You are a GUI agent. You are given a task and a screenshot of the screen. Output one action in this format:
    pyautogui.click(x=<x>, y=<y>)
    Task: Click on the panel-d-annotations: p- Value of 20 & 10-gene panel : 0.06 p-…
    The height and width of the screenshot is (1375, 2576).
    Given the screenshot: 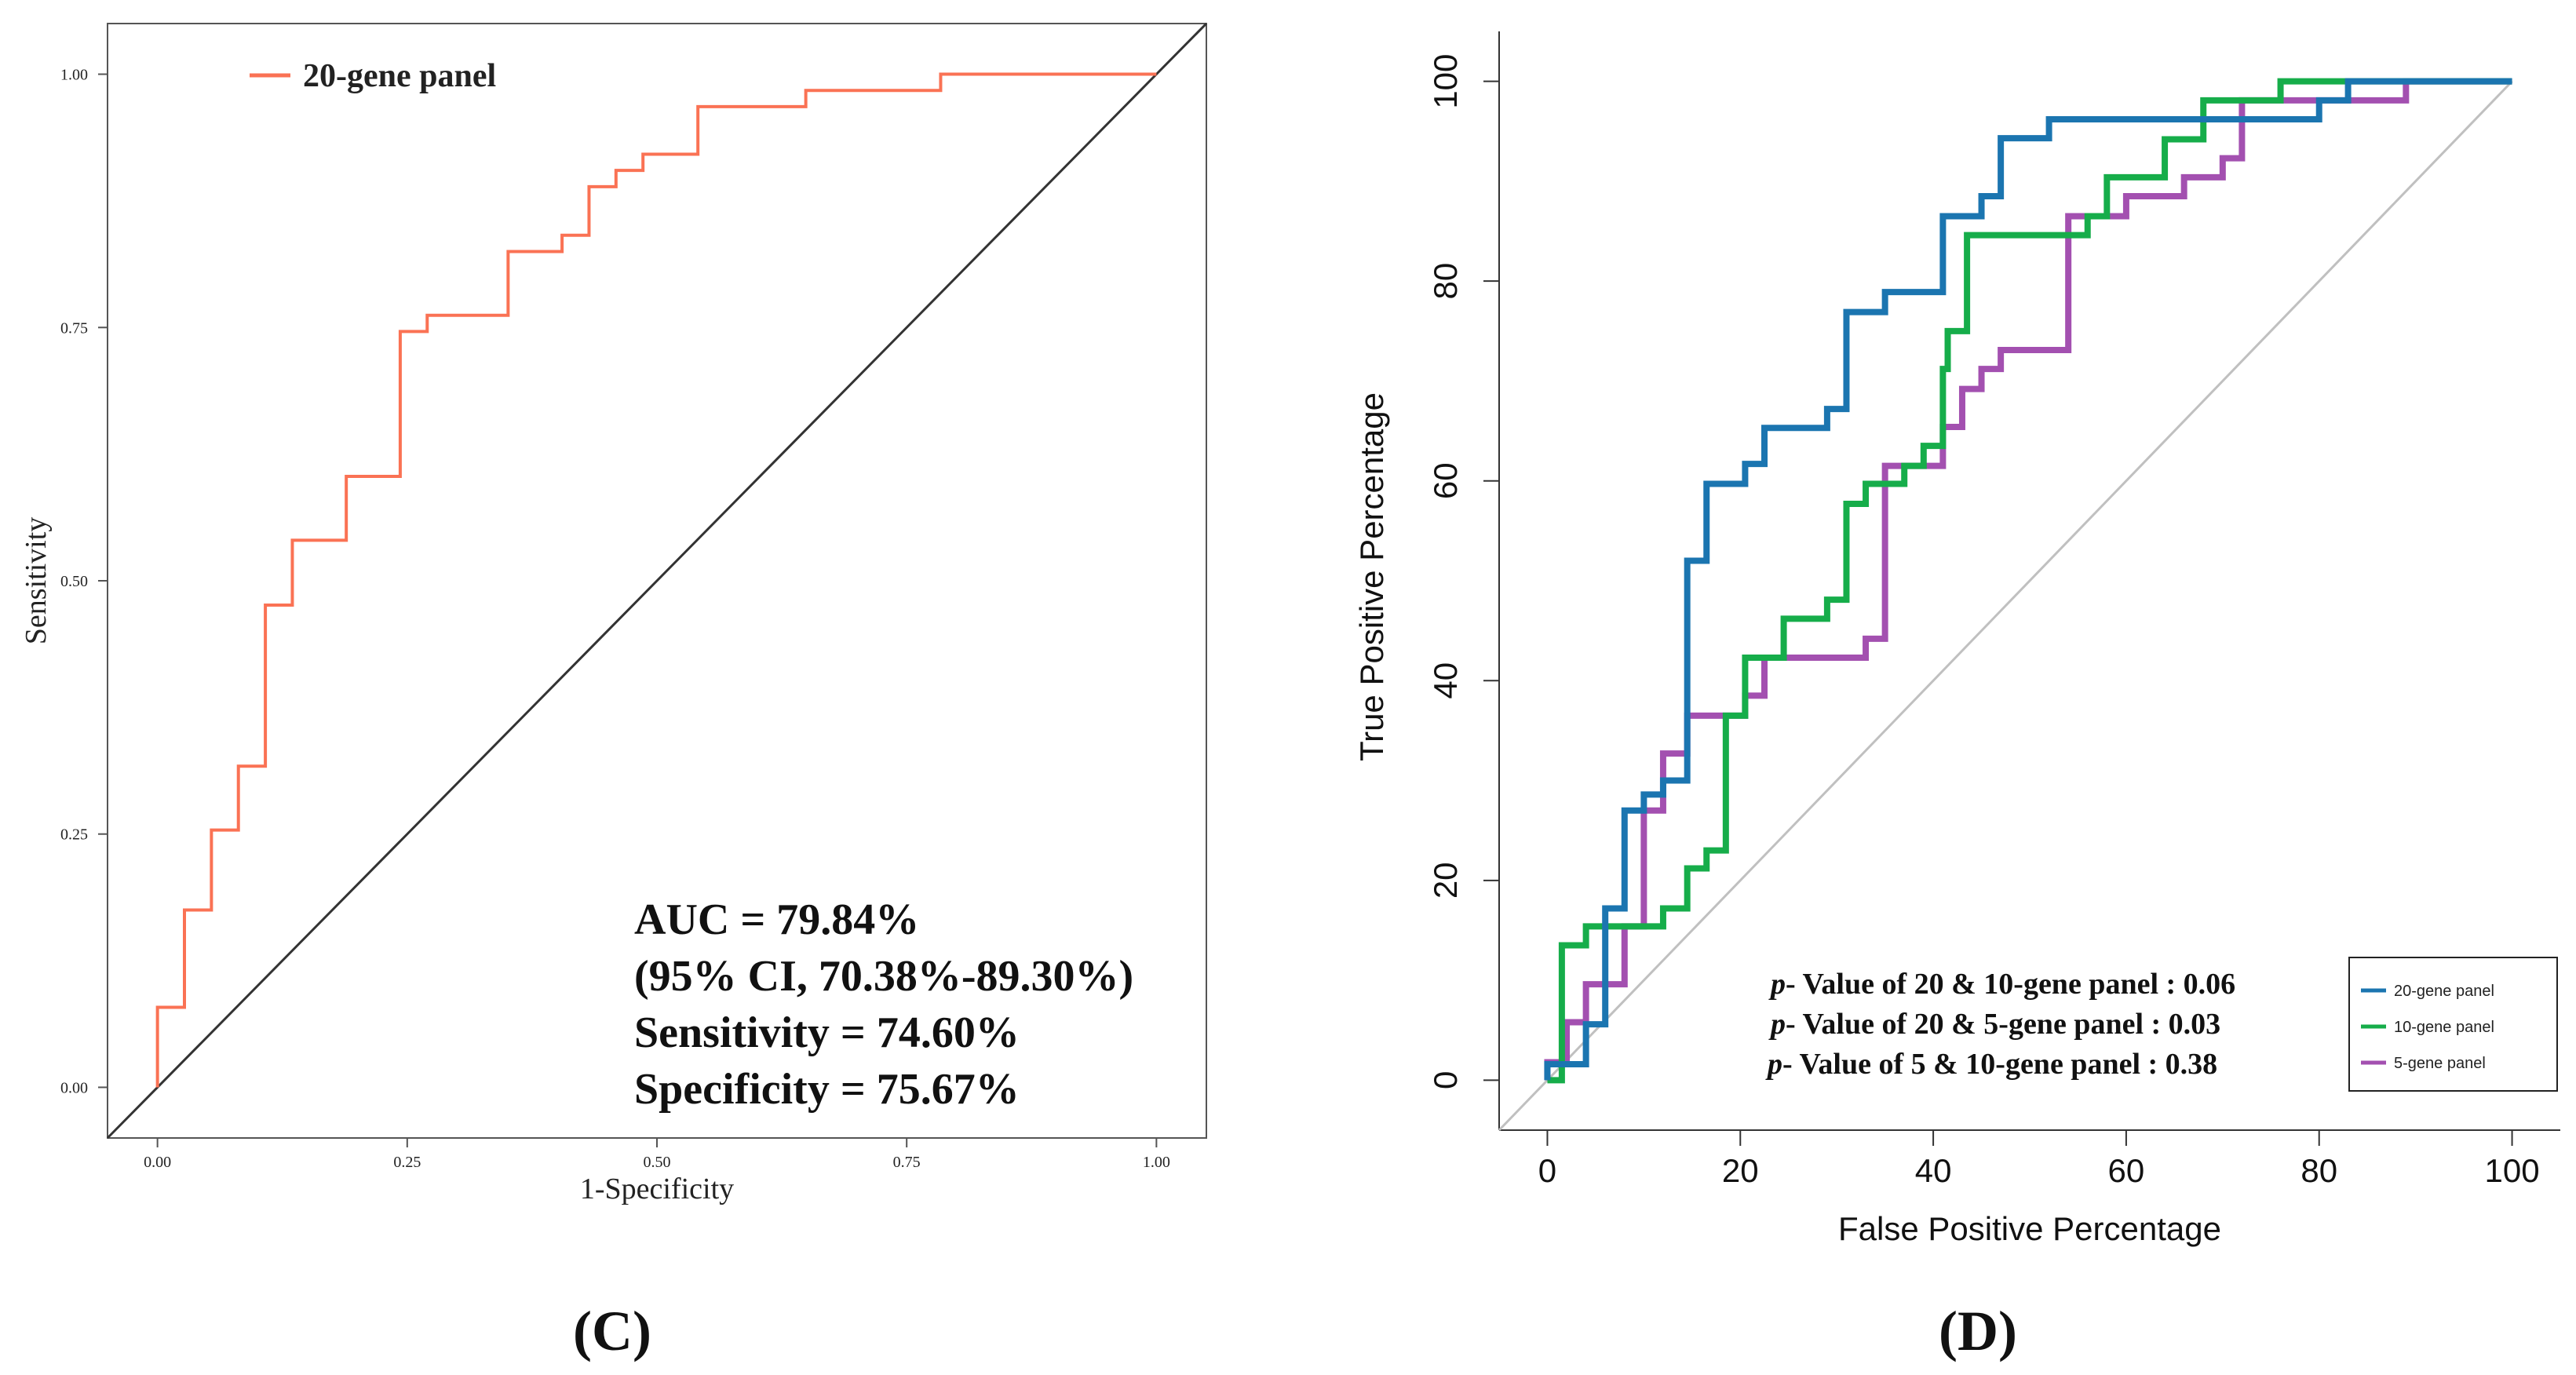 What is the action you would take?
    pyautogui.click(x=2000, y=1024)
    